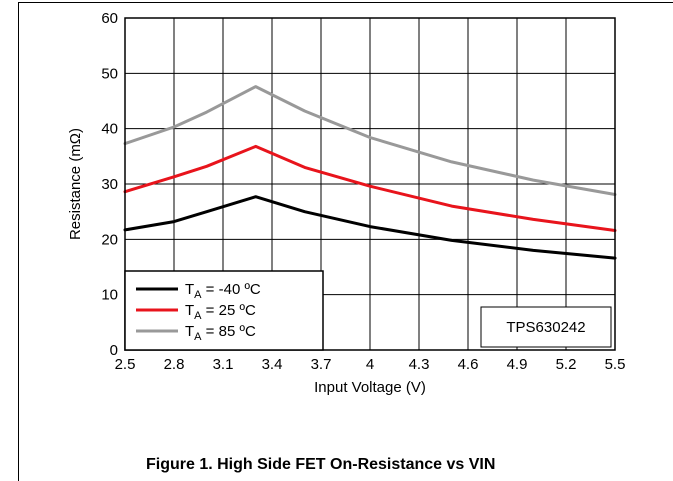 The height and width of the screenshot is (481, 673). What do you see at coordinates (345, 2) in the screenshot?
I see `page-border-top` at bounding box center [345, 2].